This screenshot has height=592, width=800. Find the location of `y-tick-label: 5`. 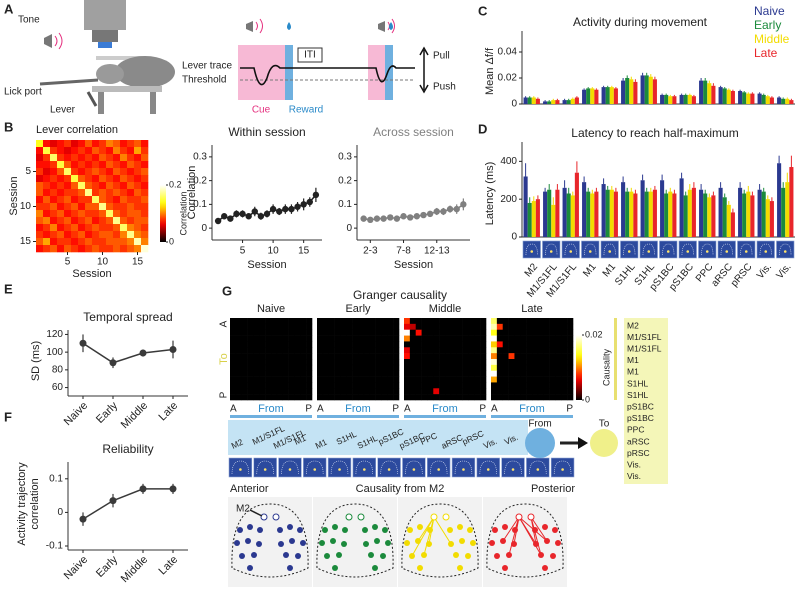

y-tick-label: 5 is located at coordinates (28, 171).